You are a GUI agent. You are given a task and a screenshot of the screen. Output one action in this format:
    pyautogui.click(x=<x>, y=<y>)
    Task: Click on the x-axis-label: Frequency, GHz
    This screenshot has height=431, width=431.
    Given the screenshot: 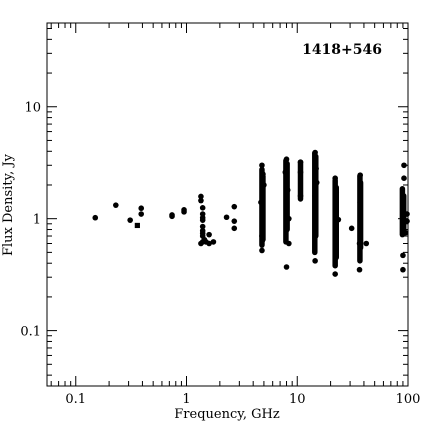 What is the action you would take?
    pyautogui.click(x=227, y=414)
    